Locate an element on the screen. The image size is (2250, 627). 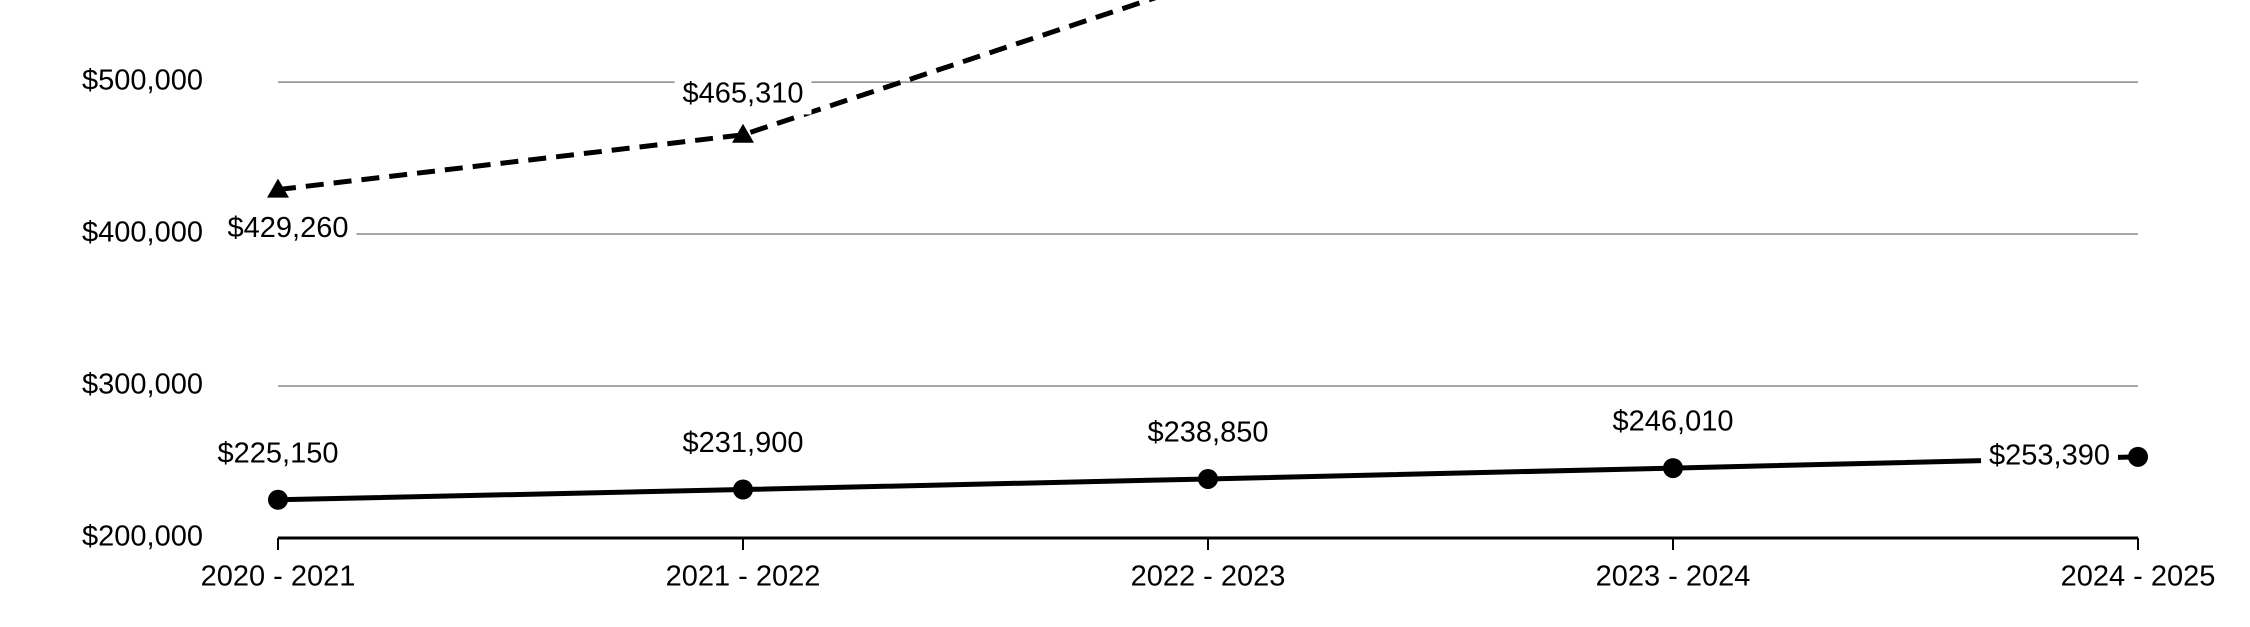
data-label: $225,150 is located at coordinates (278, 453).